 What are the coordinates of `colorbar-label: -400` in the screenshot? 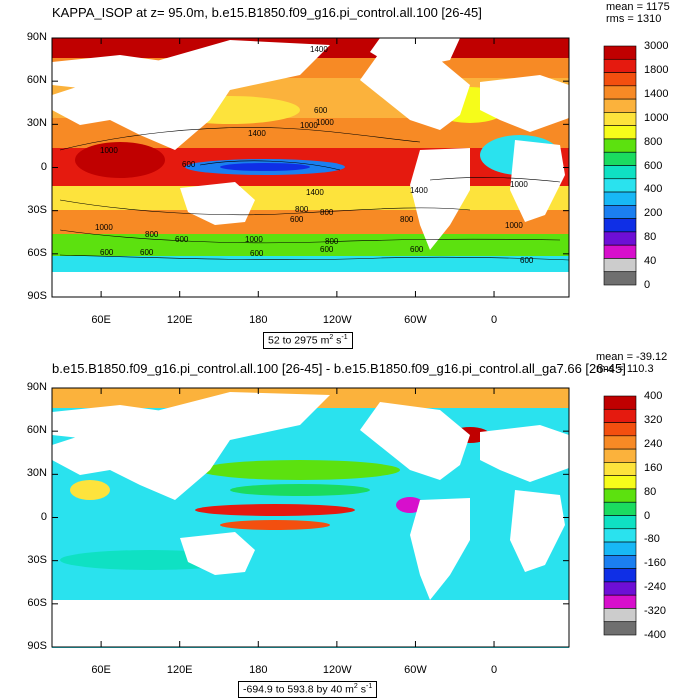 It's located at (655, 635).